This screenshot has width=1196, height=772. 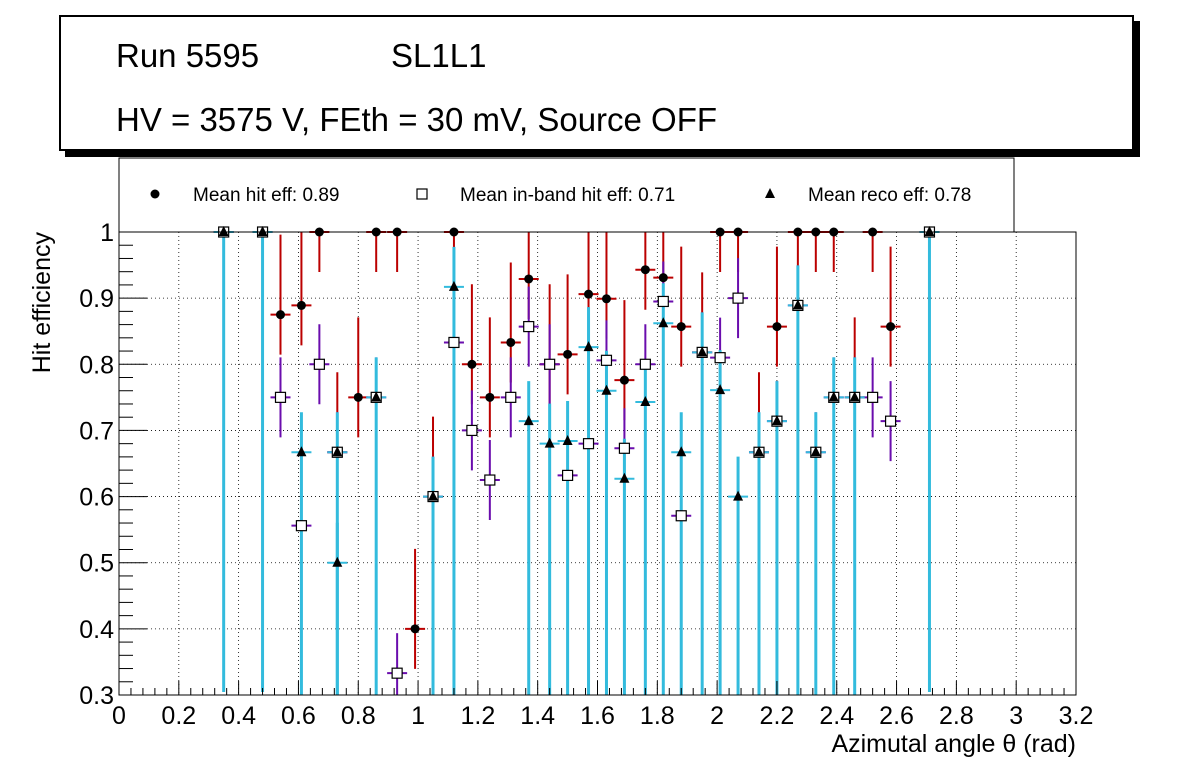 What do you see at coordinates (422, 194) in the screenshot?
I see `legend-inband-marker` at bounding box center [422, 194].